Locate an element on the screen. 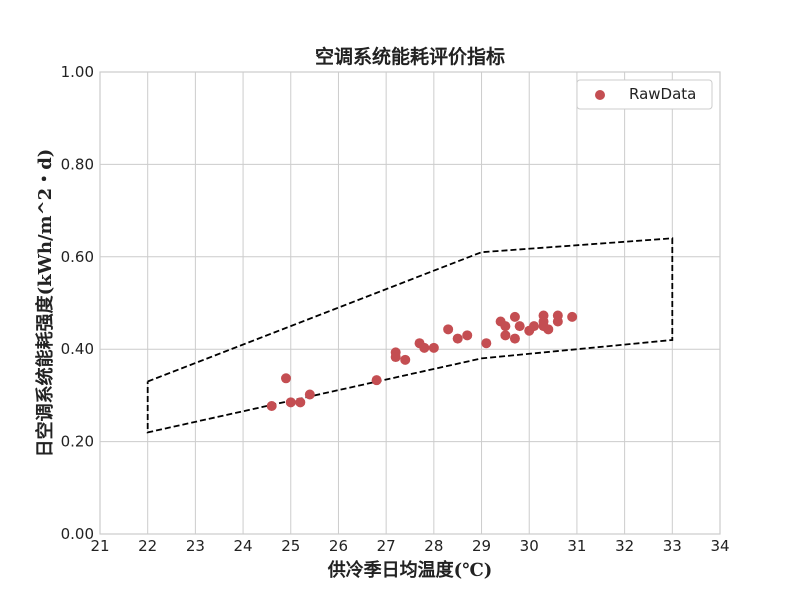 This screenshot has width=800, height=600. y-tick-labels: 0.00 0.20 0.40 0.60 0.80 1.00 is located at coordinates (77, 303).